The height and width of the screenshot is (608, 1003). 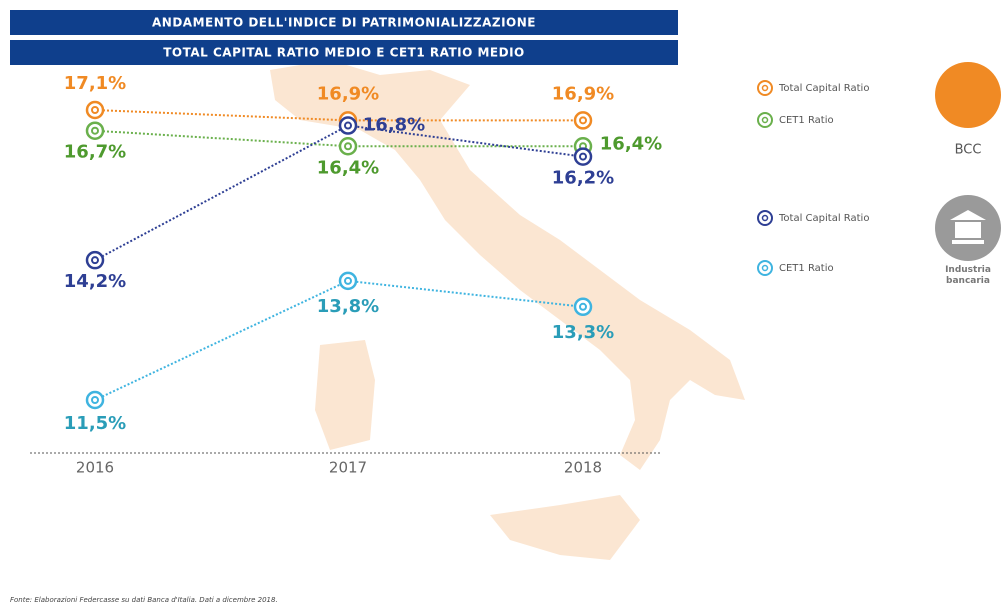 I want to click on subtitle-banner, so click(x=344, y=52).